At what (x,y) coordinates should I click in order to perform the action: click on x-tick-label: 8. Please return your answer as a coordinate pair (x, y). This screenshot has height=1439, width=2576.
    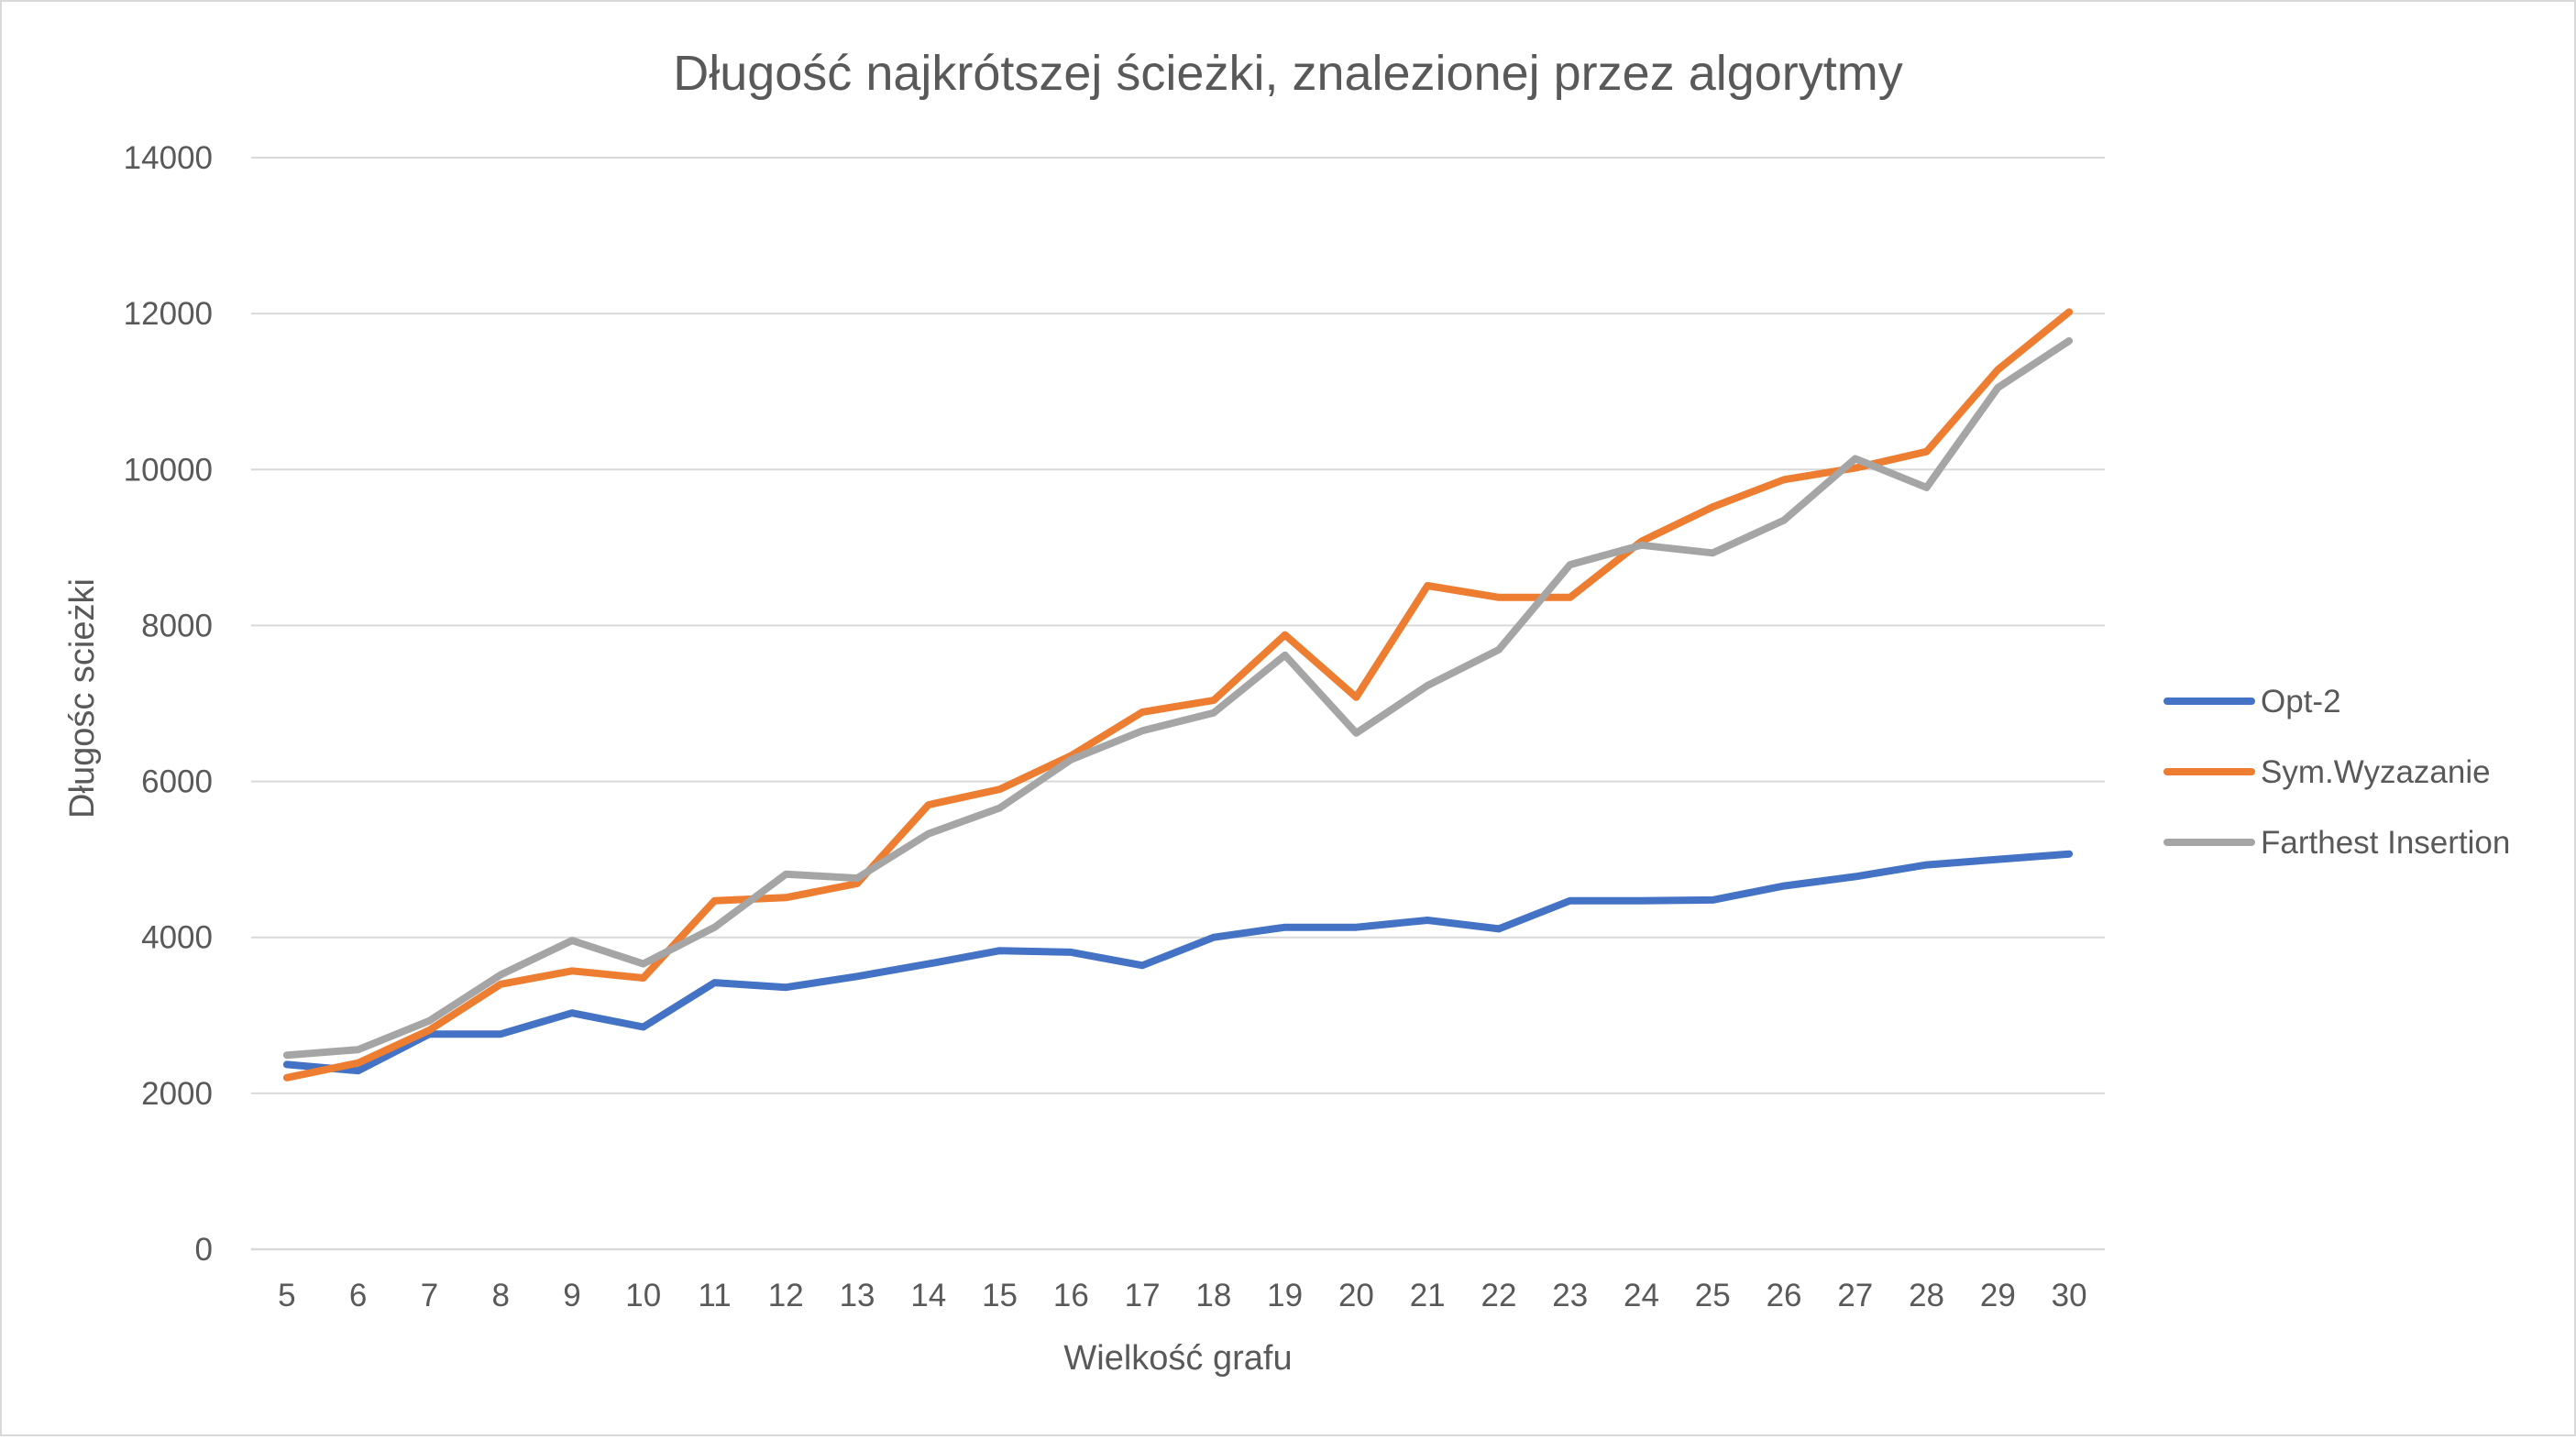
    Looking at the image, I should click on (500, 1296).